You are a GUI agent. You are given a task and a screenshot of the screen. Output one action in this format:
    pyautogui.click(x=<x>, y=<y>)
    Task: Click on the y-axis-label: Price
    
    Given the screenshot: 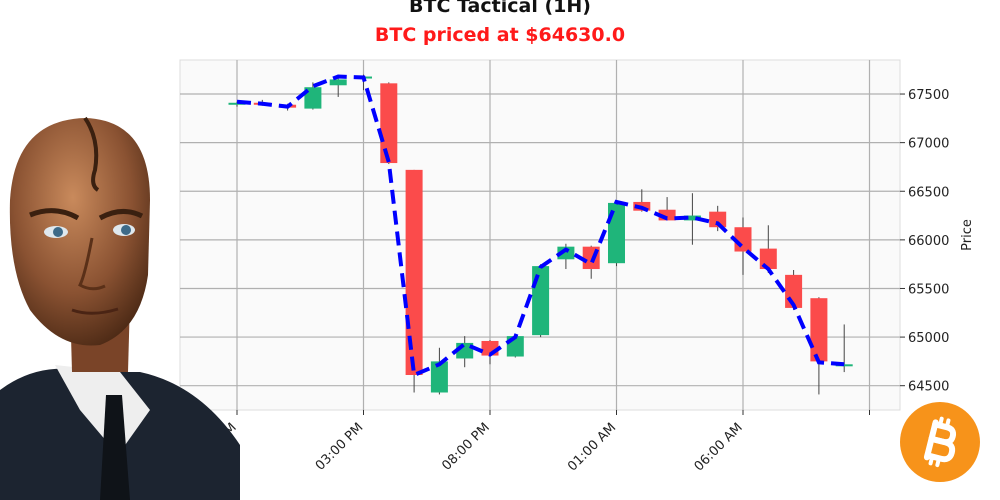 What is the action you would take?
    pyautogui.click(x=967, y=235)
    